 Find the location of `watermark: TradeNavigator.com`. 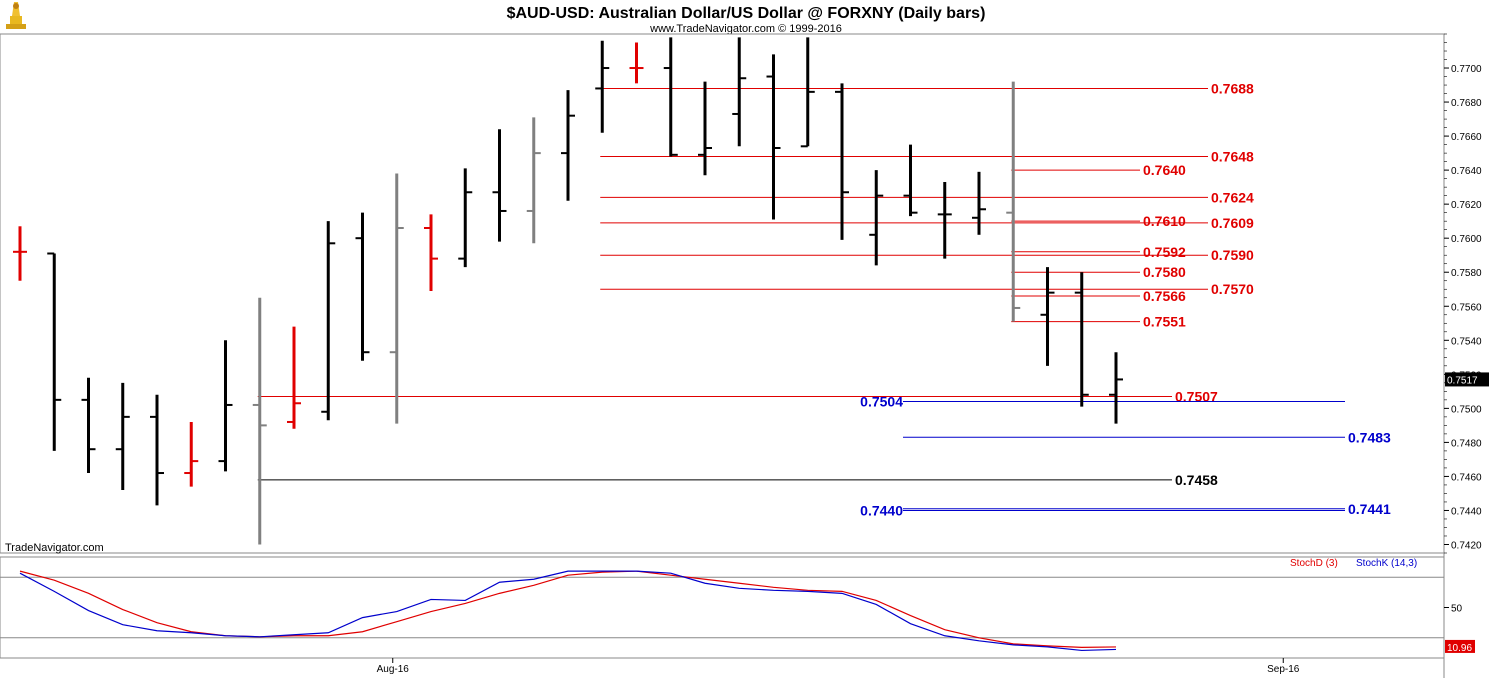

watermark: TradeNavigator.com is located at coordinates (54, 548).